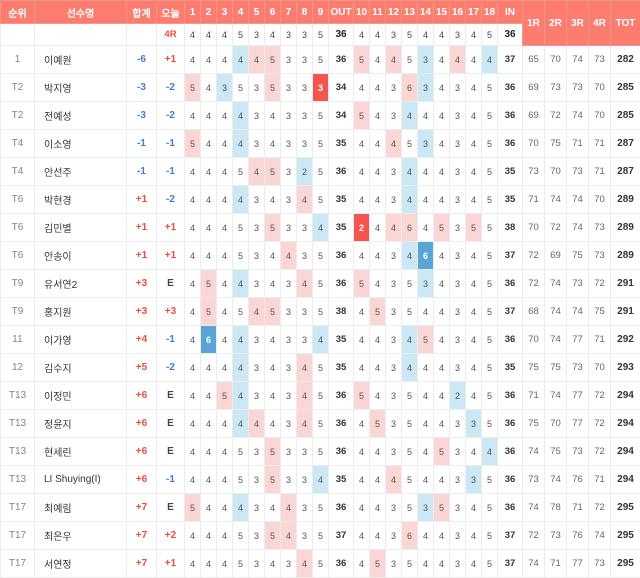 This screenshot has height=578, width=640. What do you see at coordinates (18, 284) in the screenshot?
I see `rank-cell: T9` at bounding box center [18, 284].